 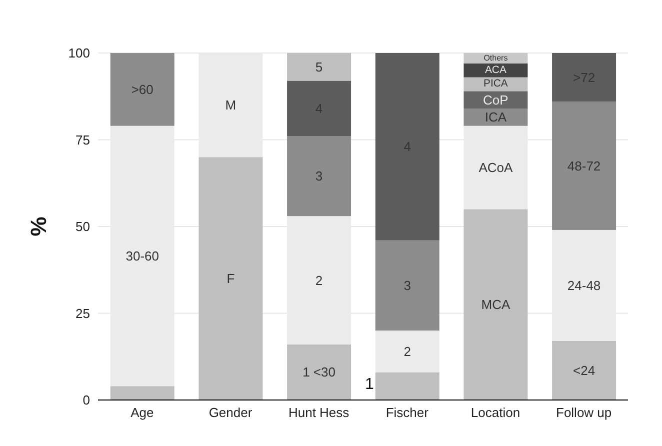 I want to click on series-label: PICA, so click(x=496, y=84).